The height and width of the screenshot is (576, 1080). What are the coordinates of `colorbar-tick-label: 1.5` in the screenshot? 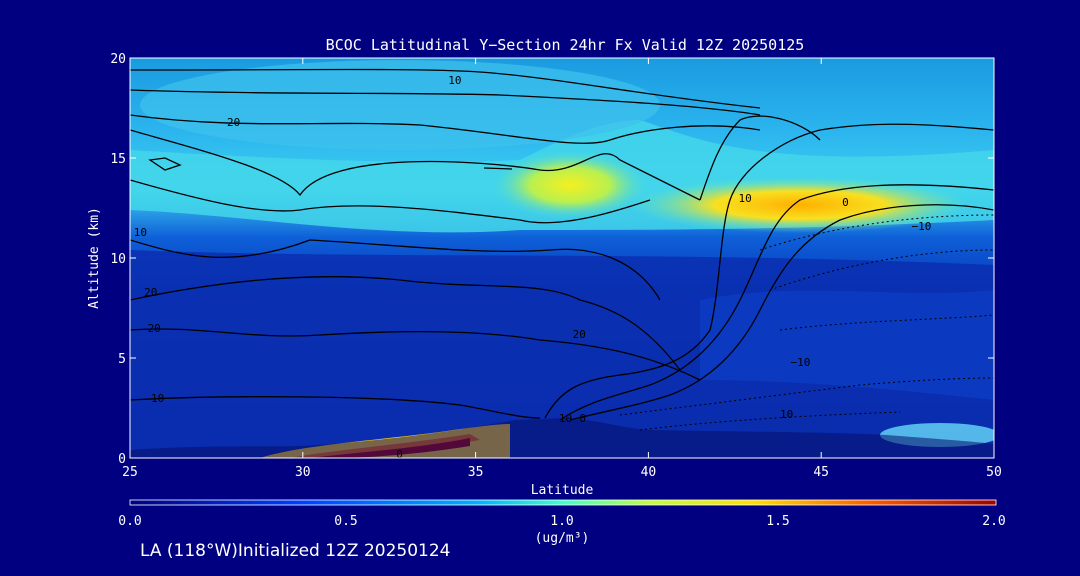 It's located at (777, 521).